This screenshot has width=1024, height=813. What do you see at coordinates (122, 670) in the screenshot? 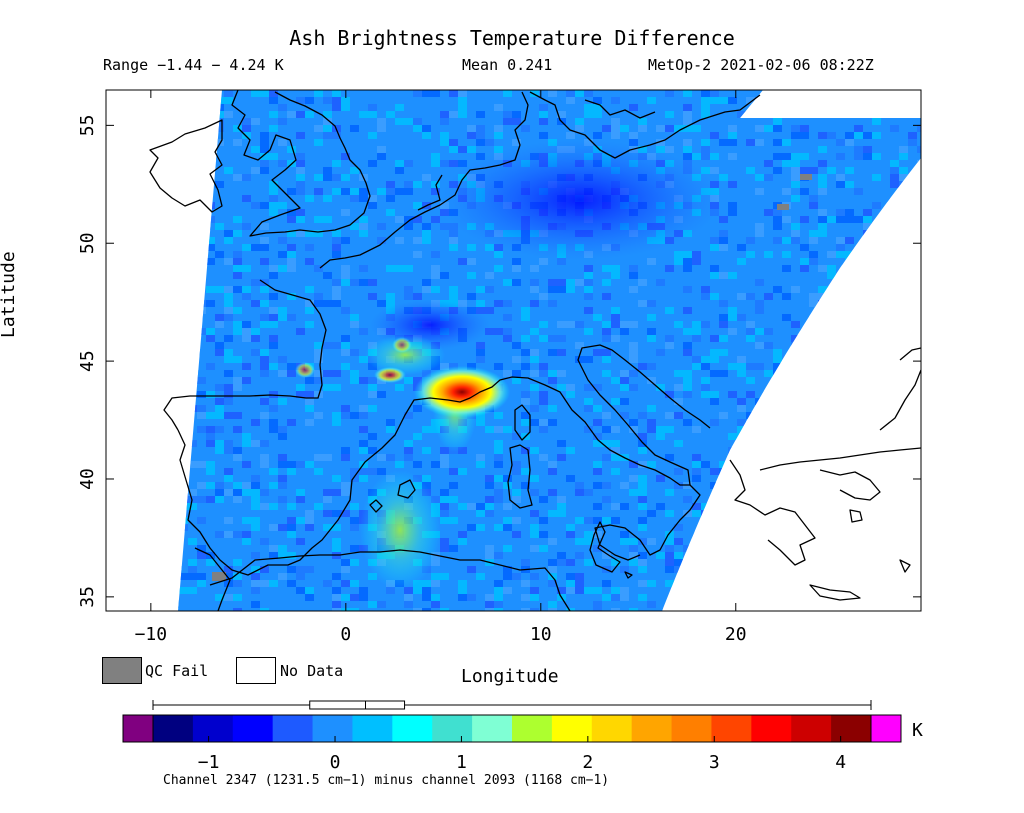
I see `qc-fail-swatch` at bounding box center [122, 670].